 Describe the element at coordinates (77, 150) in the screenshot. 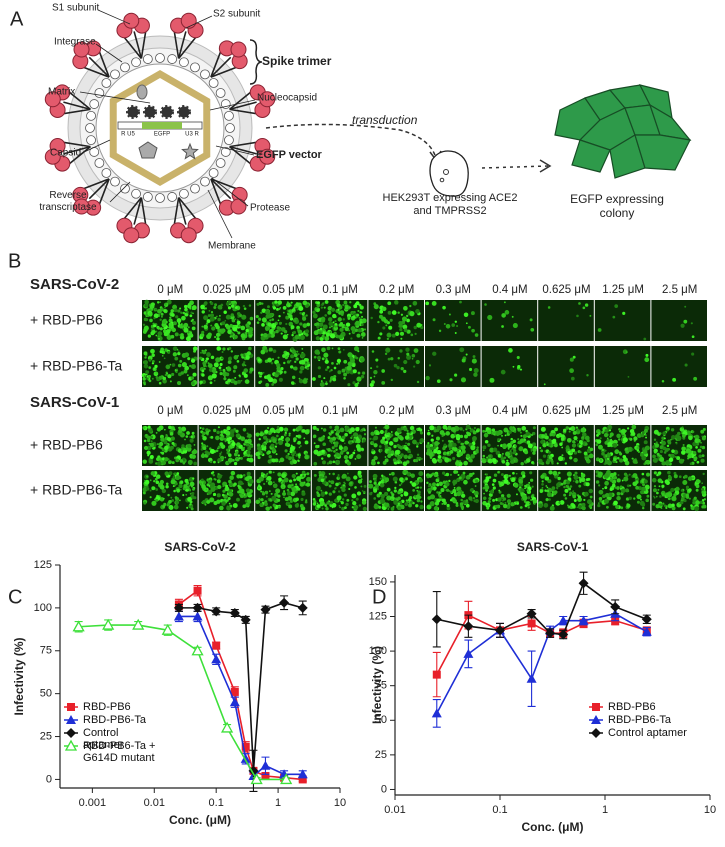

I see `spike-stalk` at that location.